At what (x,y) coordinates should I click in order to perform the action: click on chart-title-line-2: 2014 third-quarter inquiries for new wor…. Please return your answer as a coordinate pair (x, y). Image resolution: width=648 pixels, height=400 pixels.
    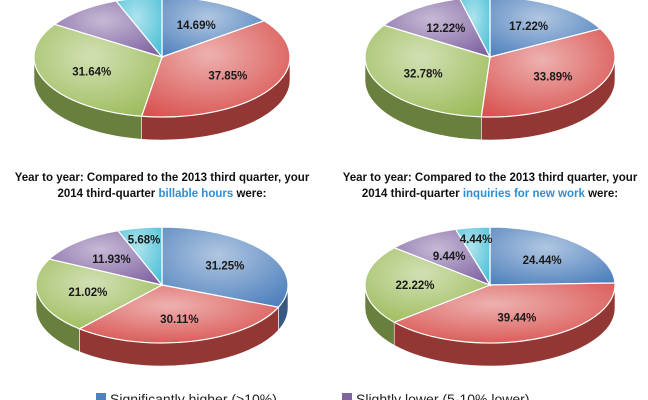
    Looking at the image, I should click on (490, 194).